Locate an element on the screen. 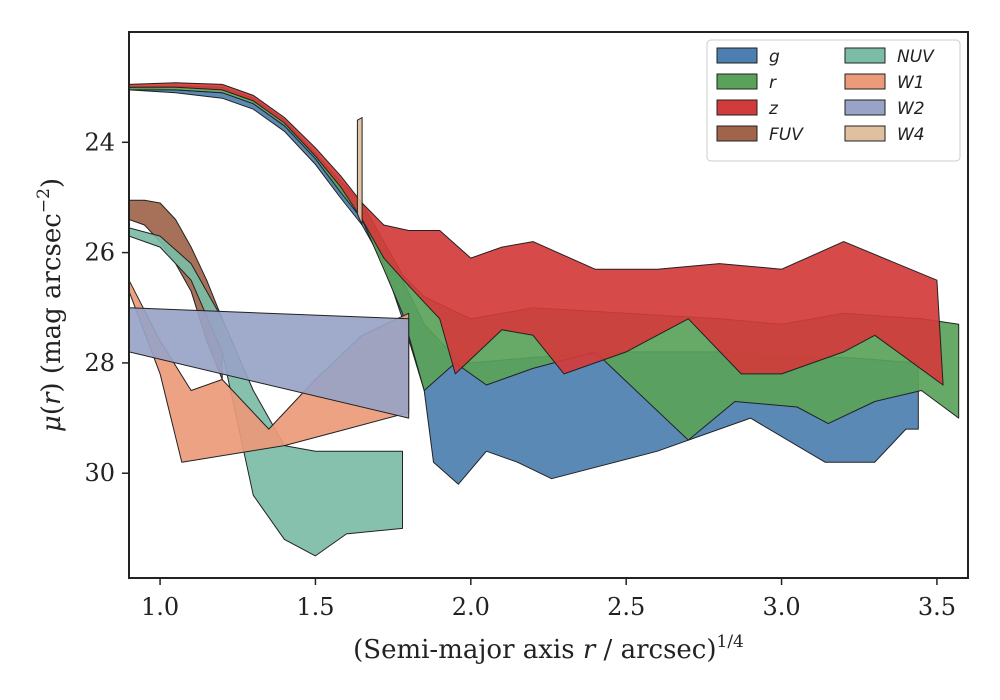  legend-entry-r: r is located at coordinates (746, 83).